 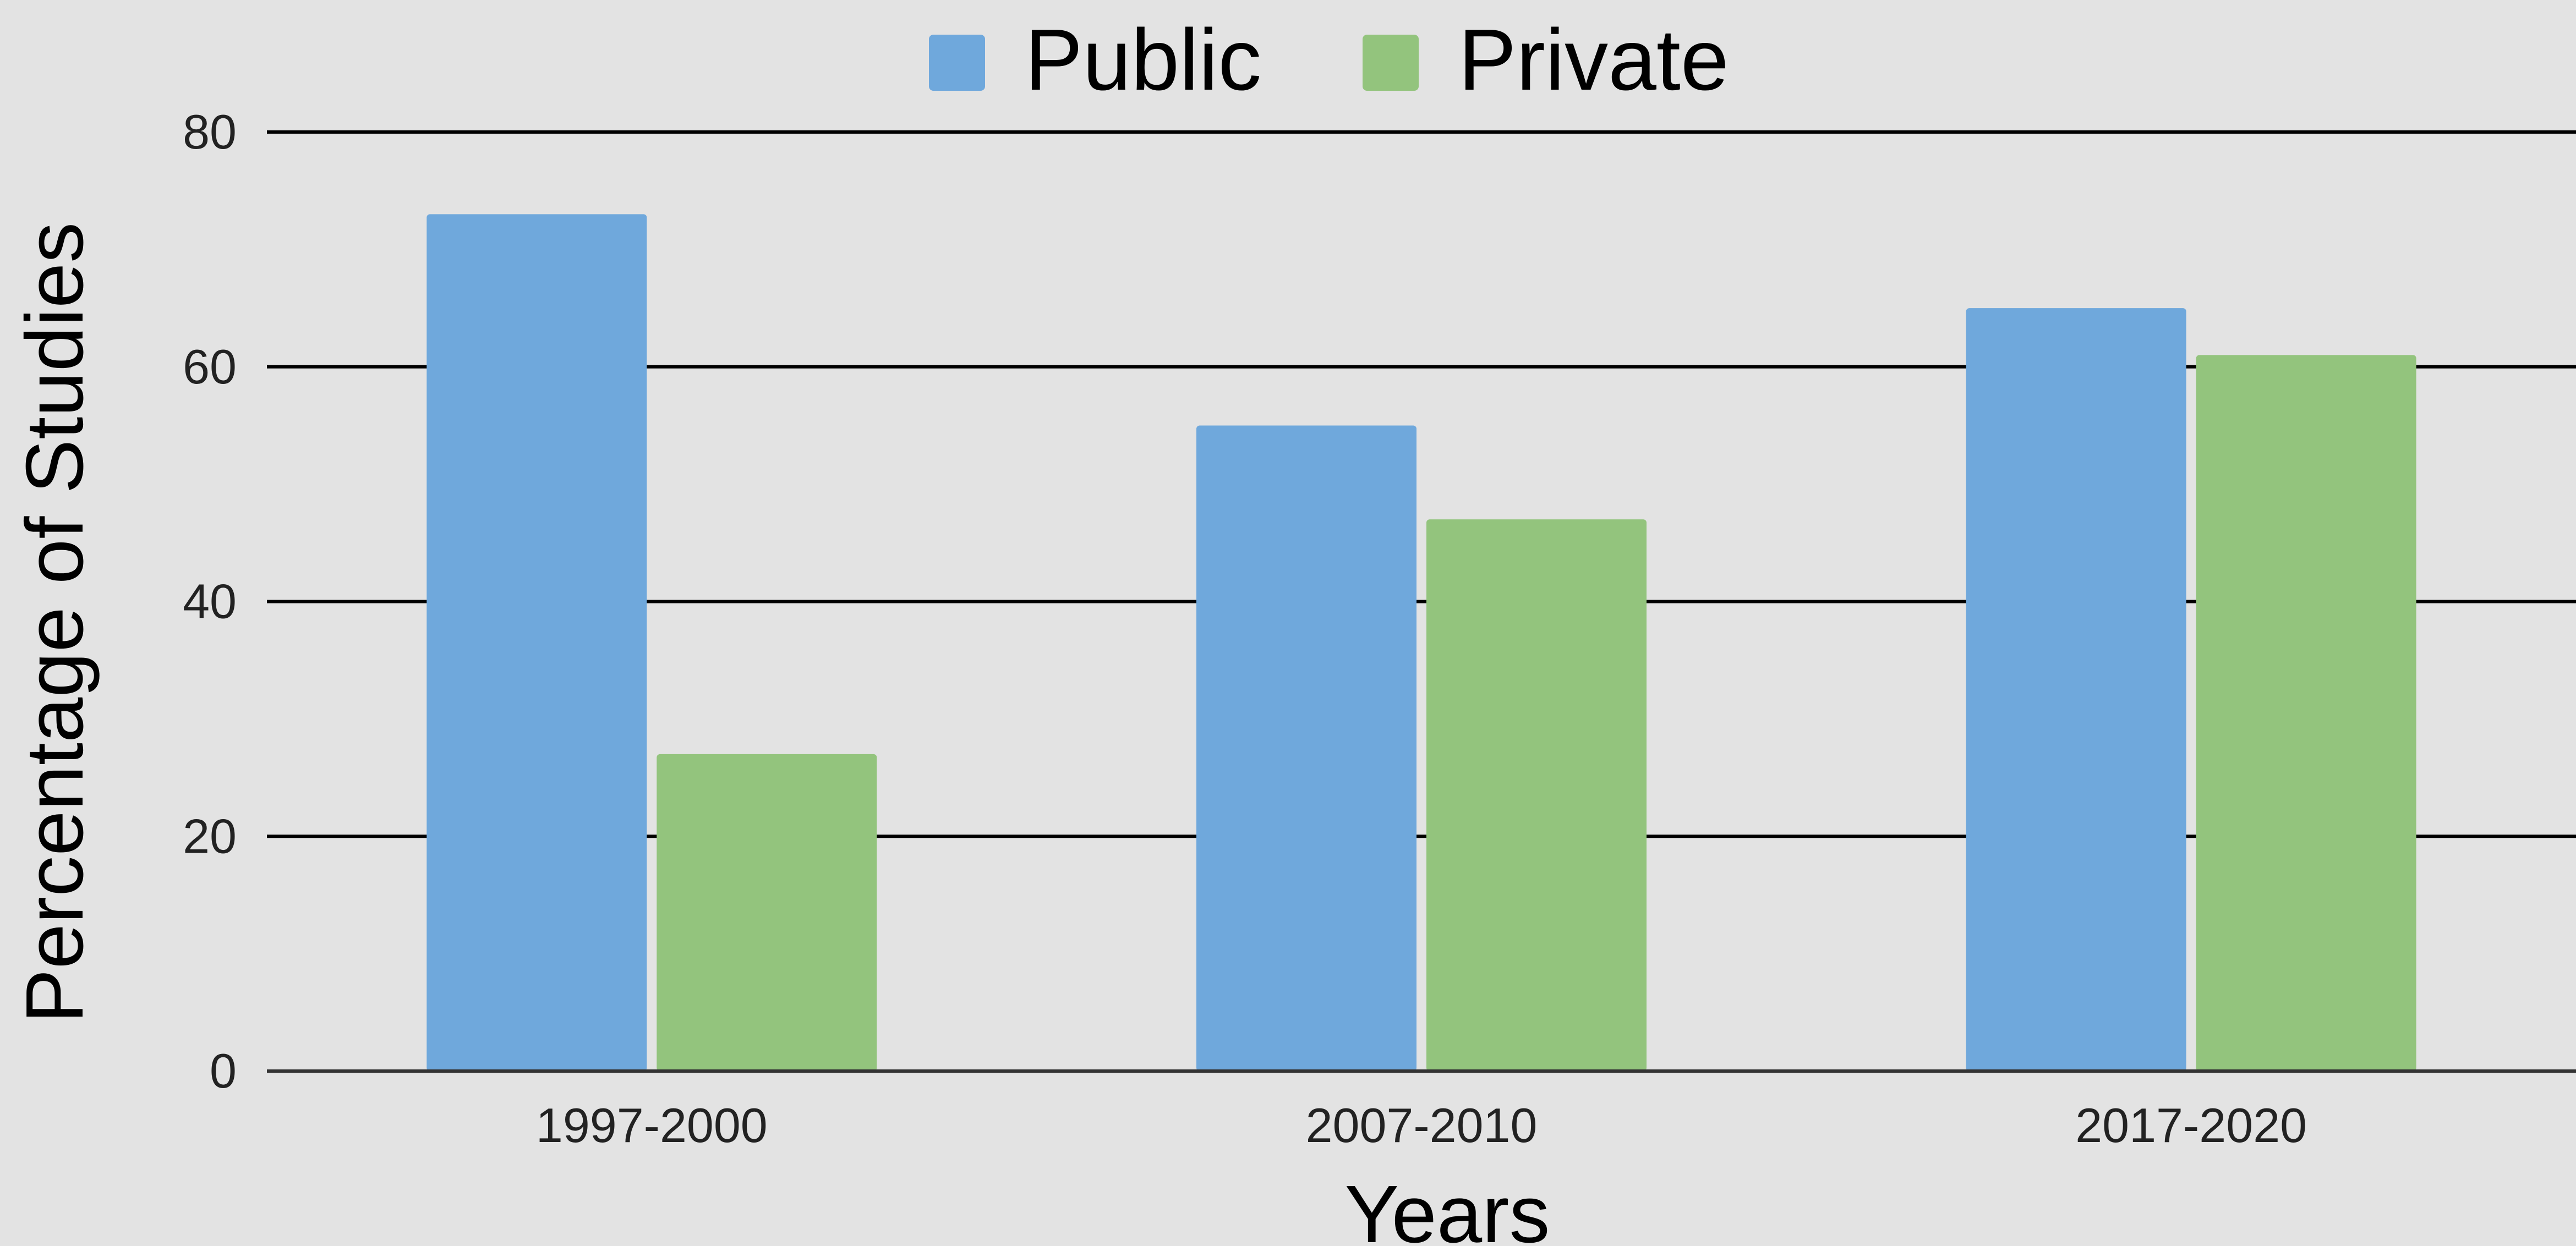 I want to click on x-tick-label: 2007-2010, so click(x=1422, y=1125).